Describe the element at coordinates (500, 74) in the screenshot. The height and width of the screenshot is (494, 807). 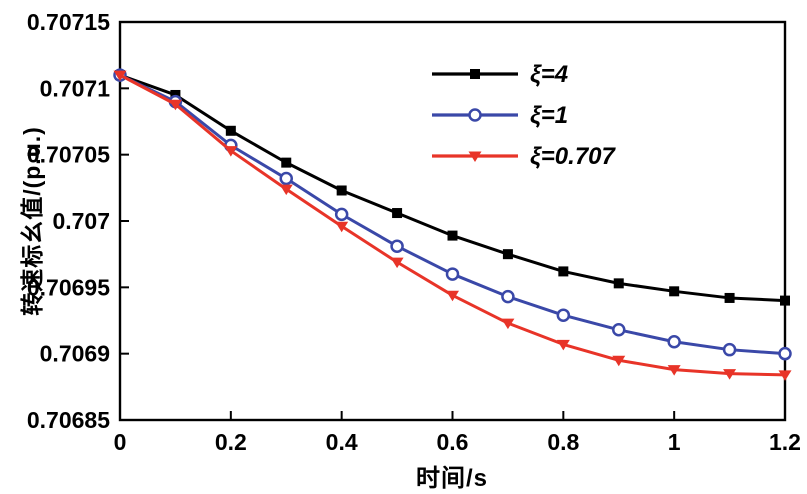
I see `legend-entry-0: ξ=4` at that location.